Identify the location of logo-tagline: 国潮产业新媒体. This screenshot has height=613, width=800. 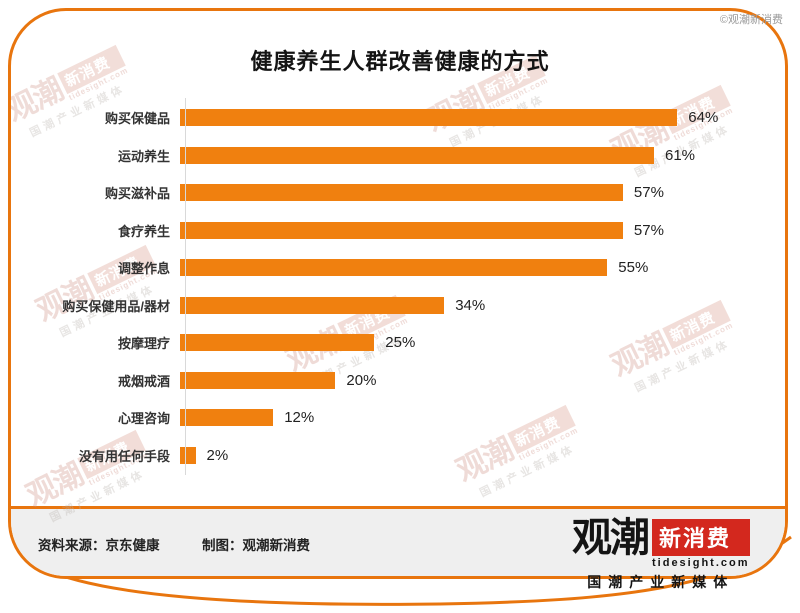
(661, 582).